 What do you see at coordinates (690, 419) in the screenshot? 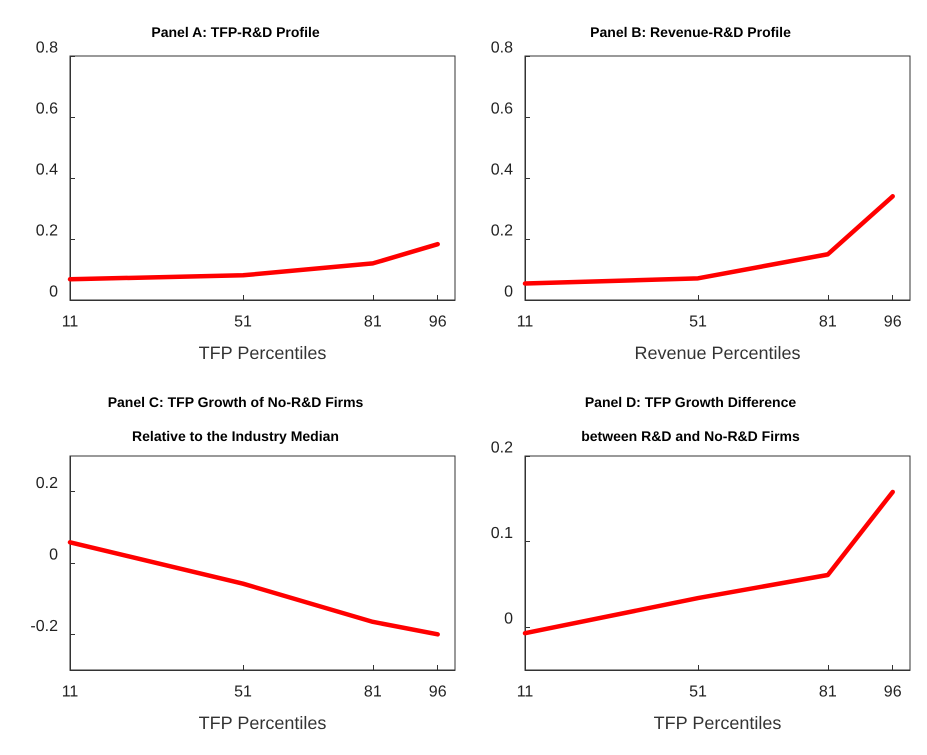
I see `chart-title: Panel D: TFP Growth Difference between R&D and No-R&D Firms` at bounding box center [690, 419].